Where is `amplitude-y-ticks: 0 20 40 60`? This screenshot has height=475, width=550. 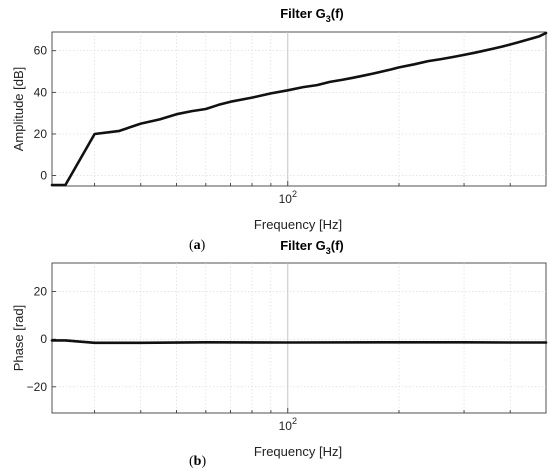 amplitude-y-ticks: 0 20 40 60 is located at coordinates (45, 113).